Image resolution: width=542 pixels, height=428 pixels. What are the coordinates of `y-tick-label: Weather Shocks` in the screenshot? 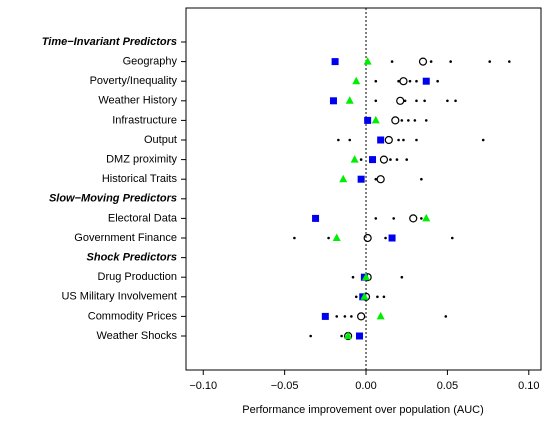 It's located at (136, 336).